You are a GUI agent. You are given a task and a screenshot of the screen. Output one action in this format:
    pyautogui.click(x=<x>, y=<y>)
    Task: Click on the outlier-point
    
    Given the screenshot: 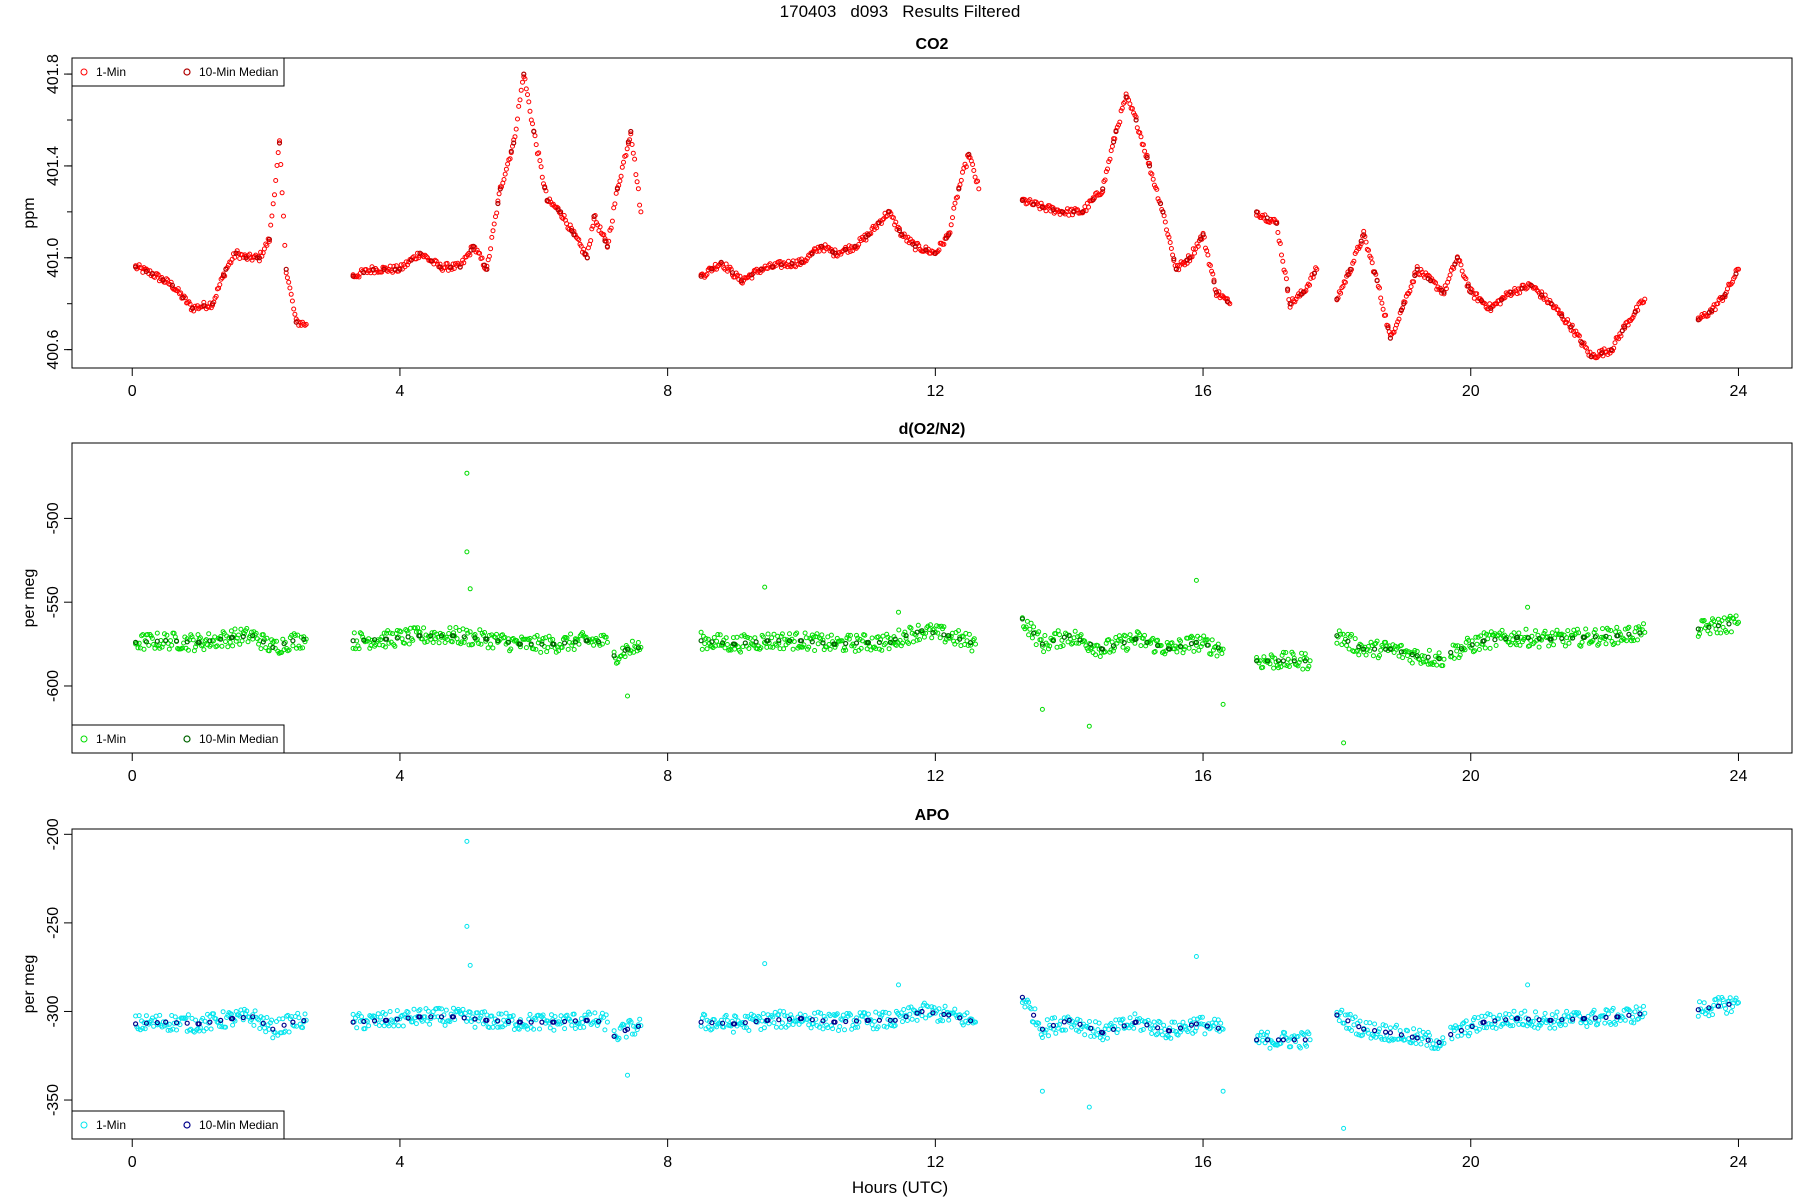 What is the action you would take?
    pyautogui.click(x=1528, y=985)
    